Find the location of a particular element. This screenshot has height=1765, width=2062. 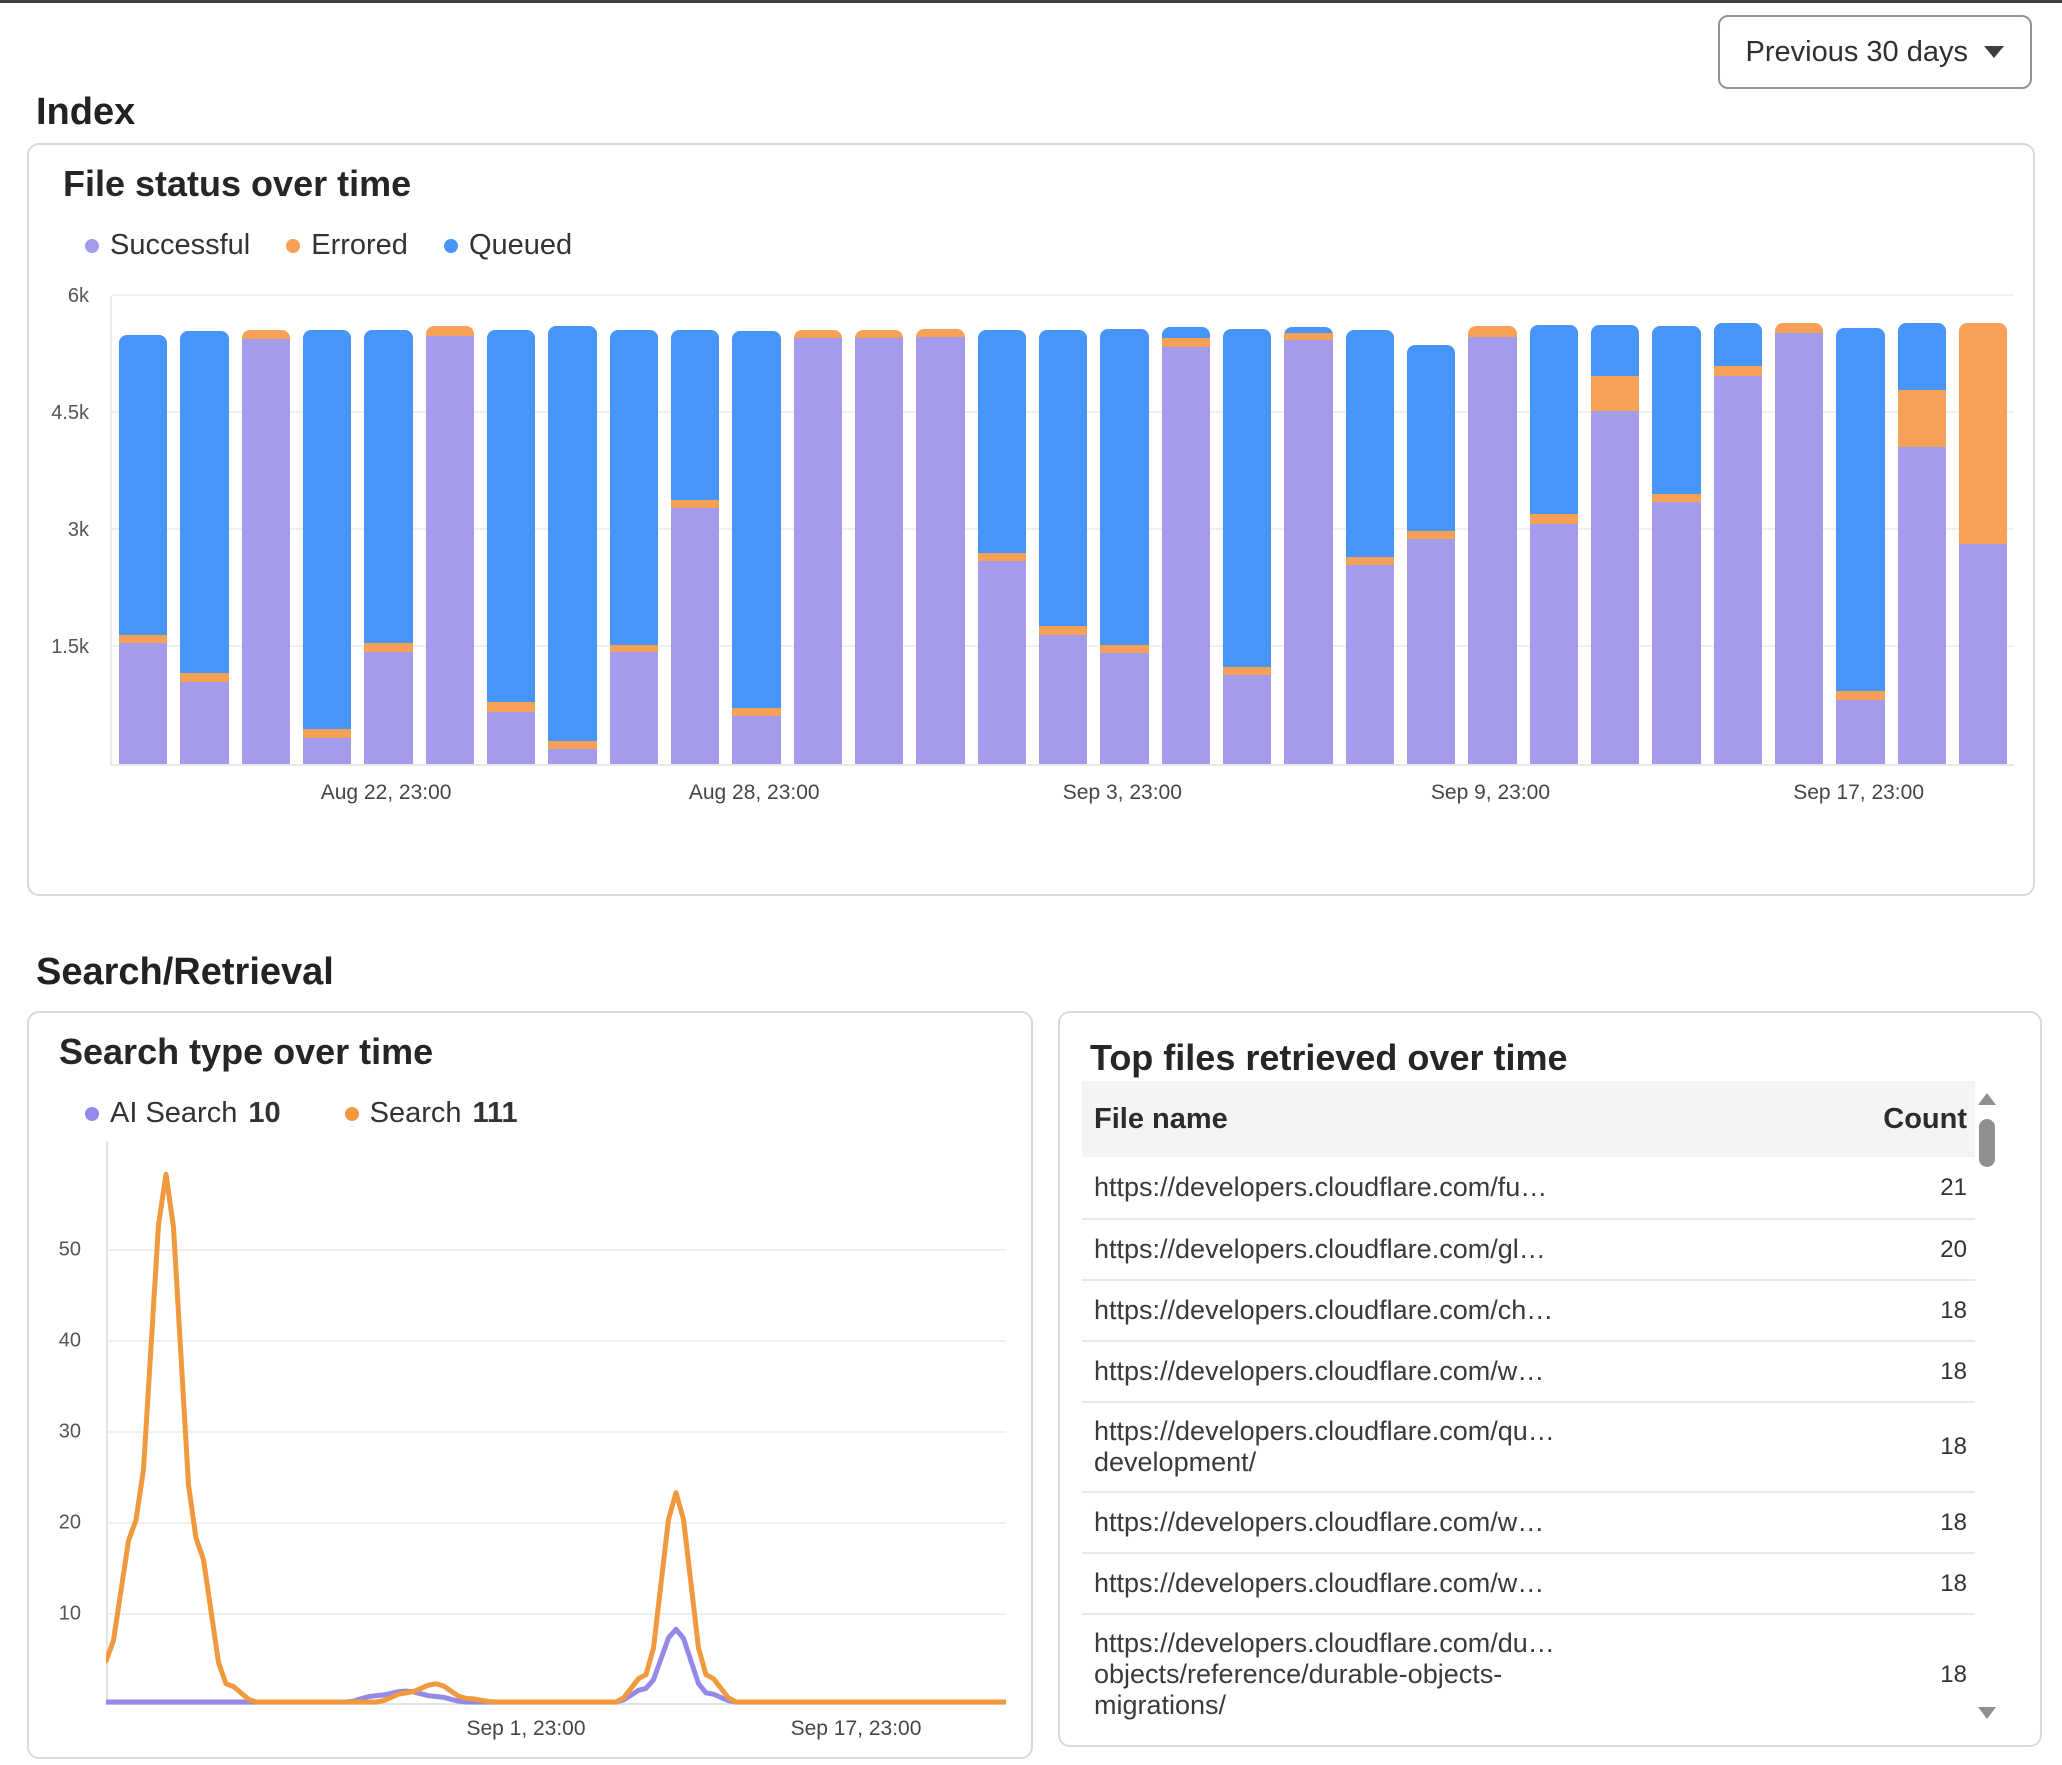

scrollbar-thumb is located at coordinates (1987, 1143).